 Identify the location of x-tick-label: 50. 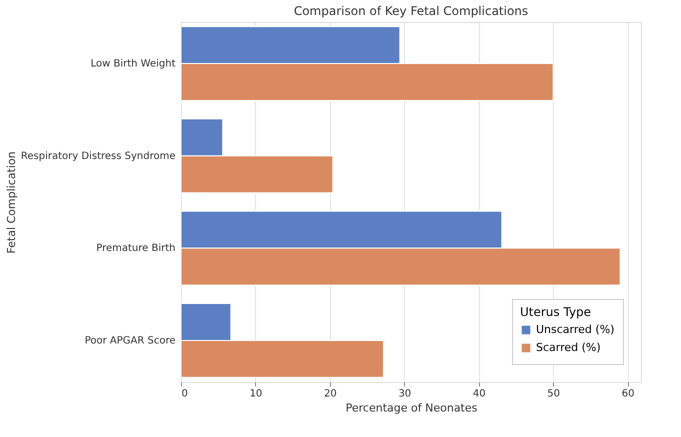
(553, 394).